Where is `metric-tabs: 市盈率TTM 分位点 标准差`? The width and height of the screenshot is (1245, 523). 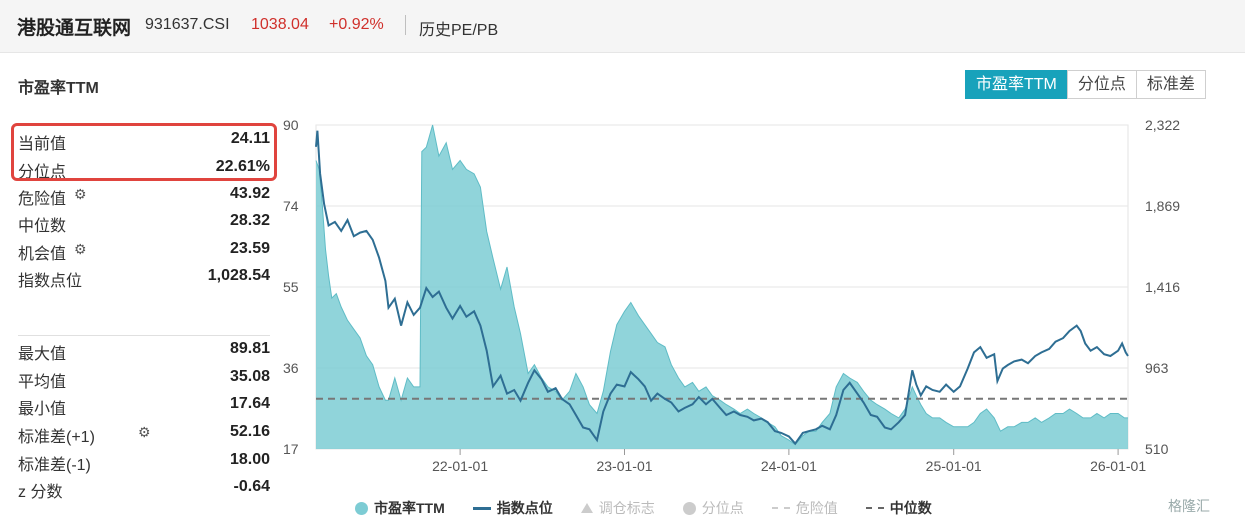
metric-tabs: 市盈率TTM 分位点 标准差 is located at coordinates (1085, 84).